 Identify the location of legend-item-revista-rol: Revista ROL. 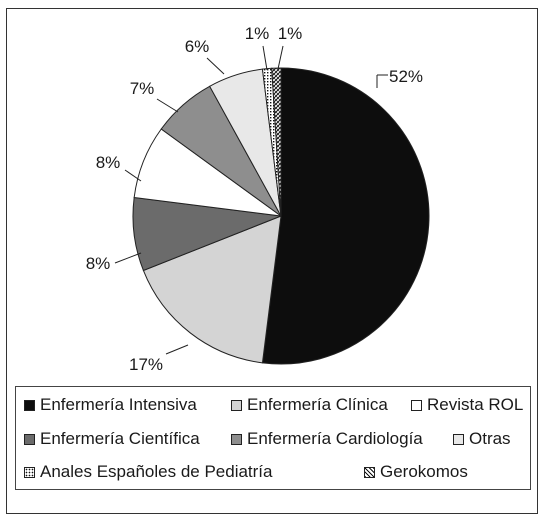
(467, 405).